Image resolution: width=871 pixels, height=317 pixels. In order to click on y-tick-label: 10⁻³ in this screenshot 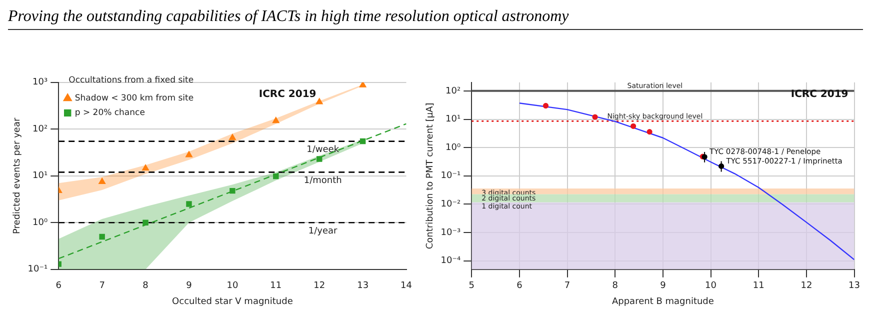, I will do `click(450, 233)`.